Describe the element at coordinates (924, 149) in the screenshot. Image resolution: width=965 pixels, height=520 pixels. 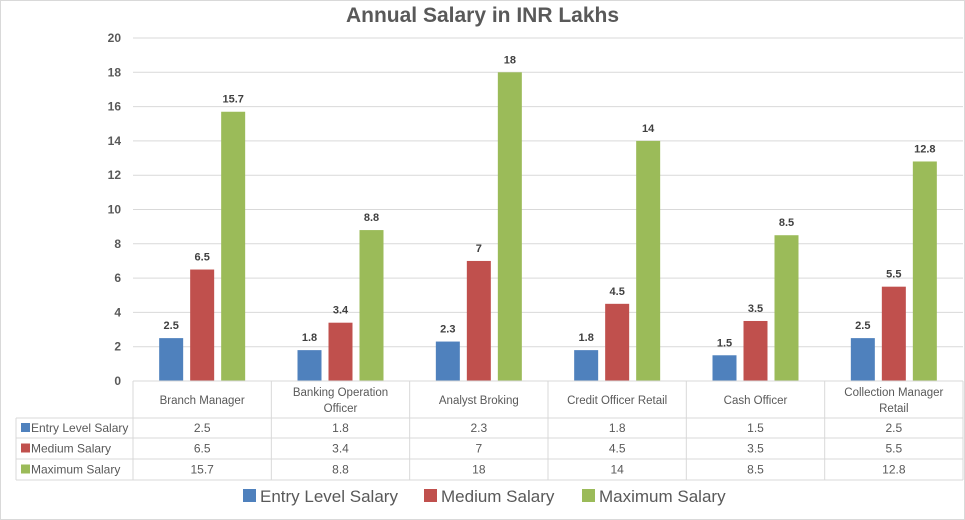
I see `data-label: 12.8` at that location.